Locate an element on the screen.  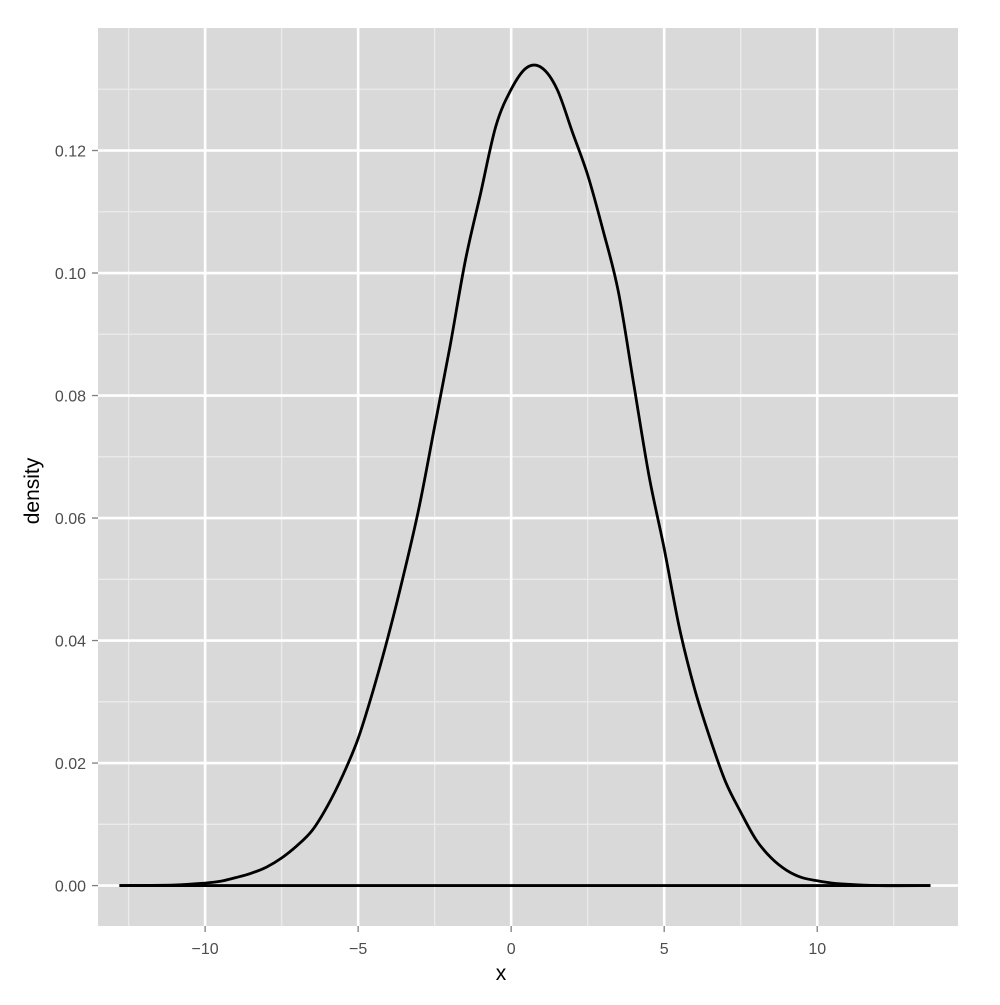
x-axis-title: x is located at coordinates (501, 973).